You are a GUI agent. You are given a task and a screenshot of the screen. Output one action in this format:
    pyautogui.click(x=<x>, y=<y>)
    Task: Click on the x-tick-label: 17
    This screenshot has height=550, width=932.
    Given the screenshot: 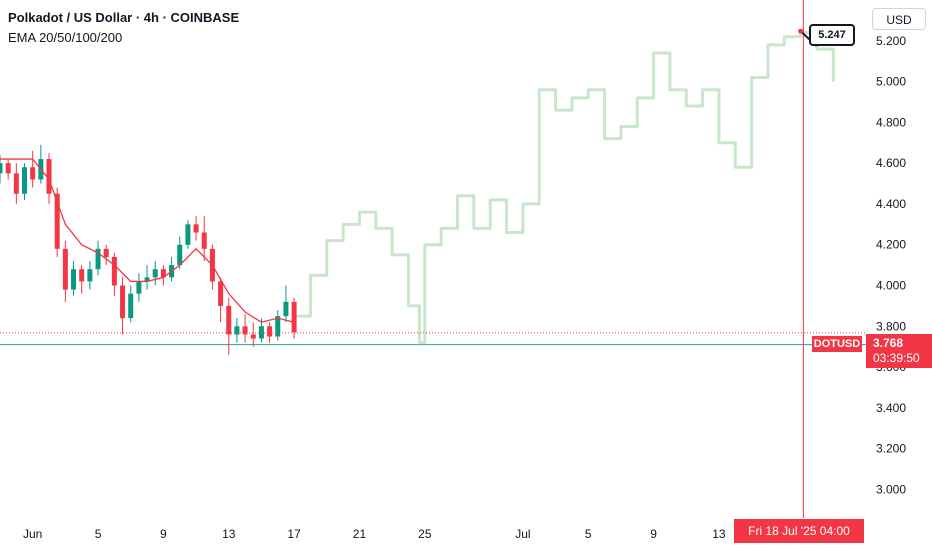 What is the action you would take?
    pyautogui.click(x=294, y=534)
    